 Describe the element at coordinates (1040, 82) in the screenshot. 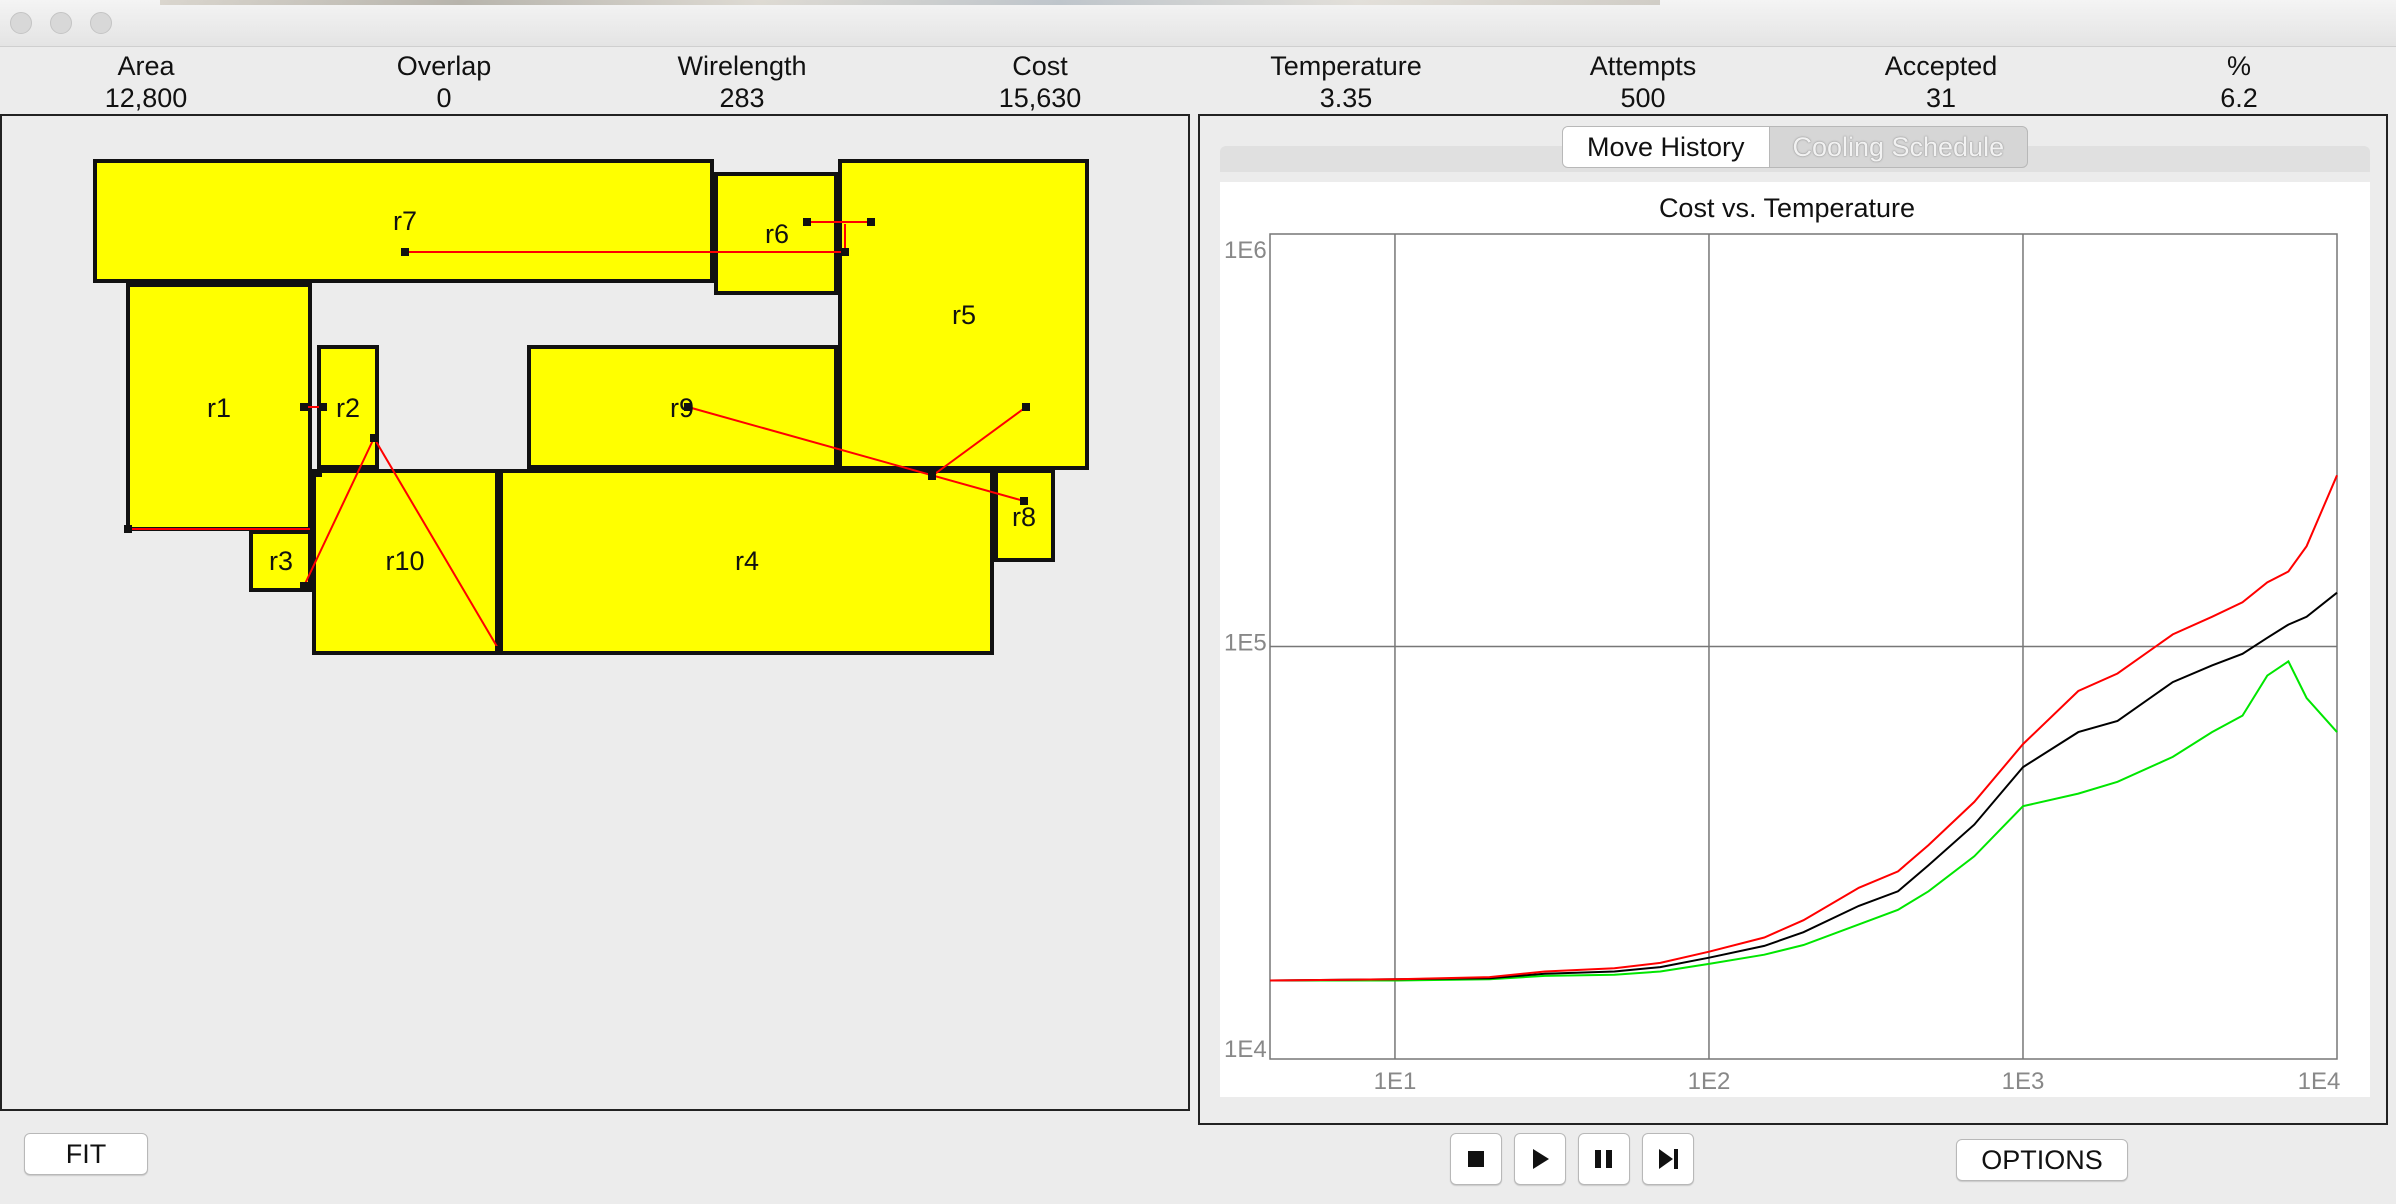

I see `stat-cost: Cost 15,630` at that location.